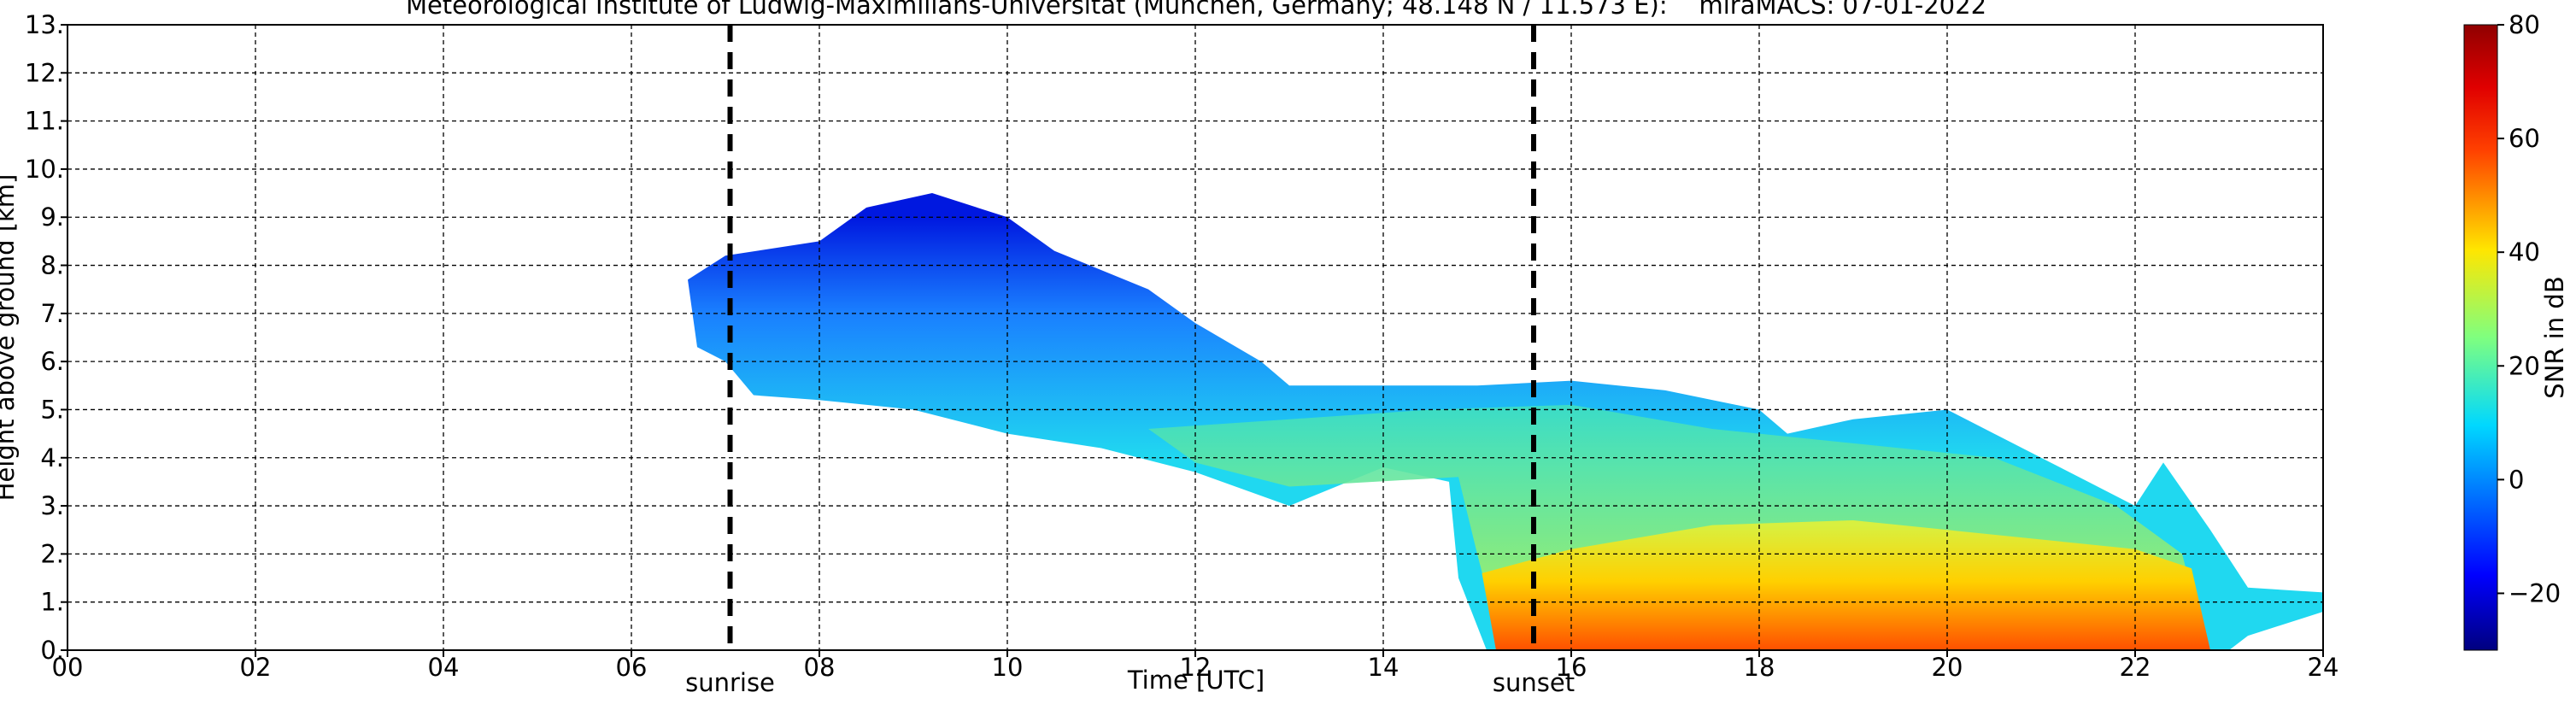  What do you see at coordinates (1008, 667) in the screenshot?
I see `x-tick-label: 10` at bounding box center [1008, 667].